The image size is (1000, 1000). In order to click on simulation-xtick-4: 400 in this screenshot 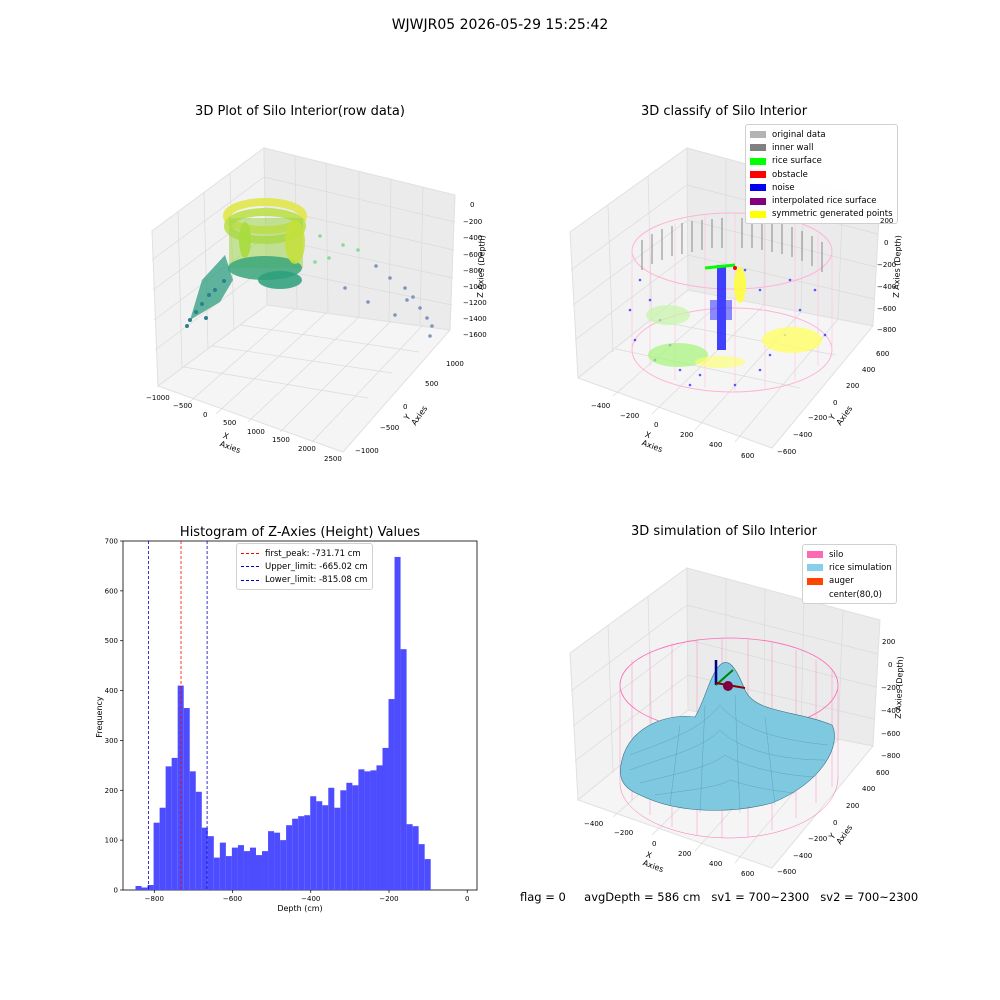, I will do `click(716, 864)`.